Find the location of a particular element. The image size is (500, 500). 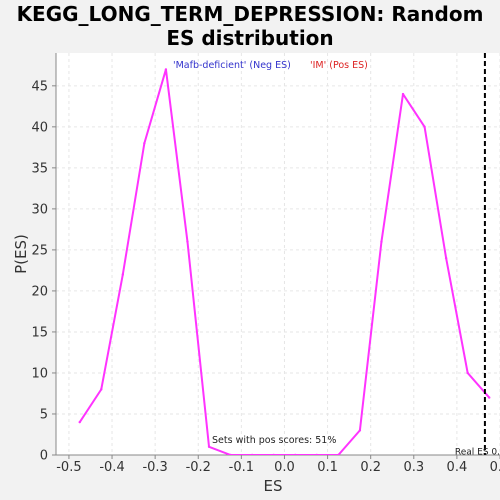

y-tick-label: 20 is located at coordinates (39, 291).